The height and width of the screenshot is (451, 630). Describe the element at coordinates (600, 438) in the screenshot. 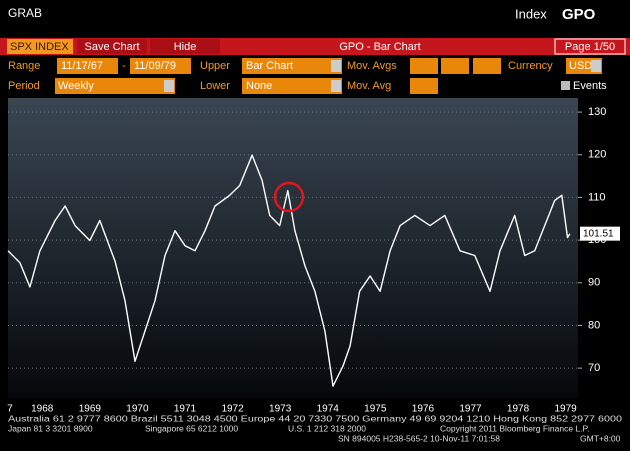

I see `footer-timezone: GMT+8:00` at that location.